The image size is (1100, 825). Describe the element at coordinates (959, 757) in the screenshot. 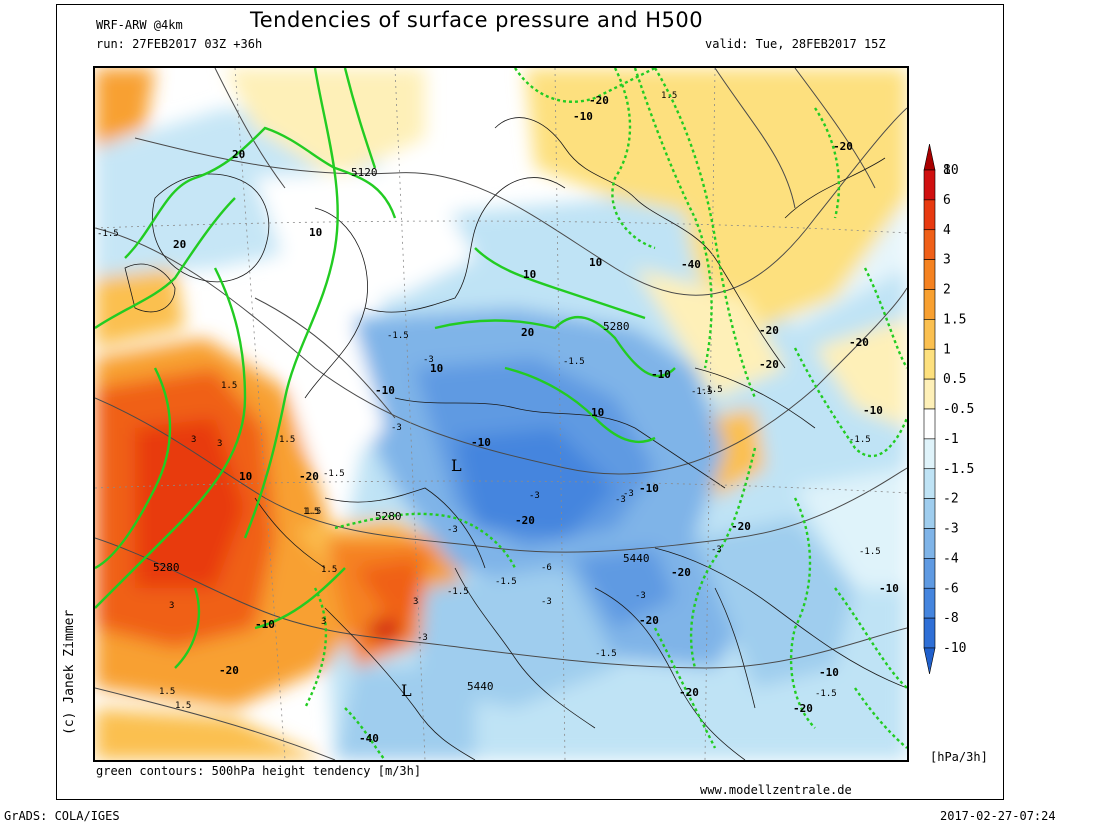

I see `colorbar-unit: [hPa/3h]` at that location.